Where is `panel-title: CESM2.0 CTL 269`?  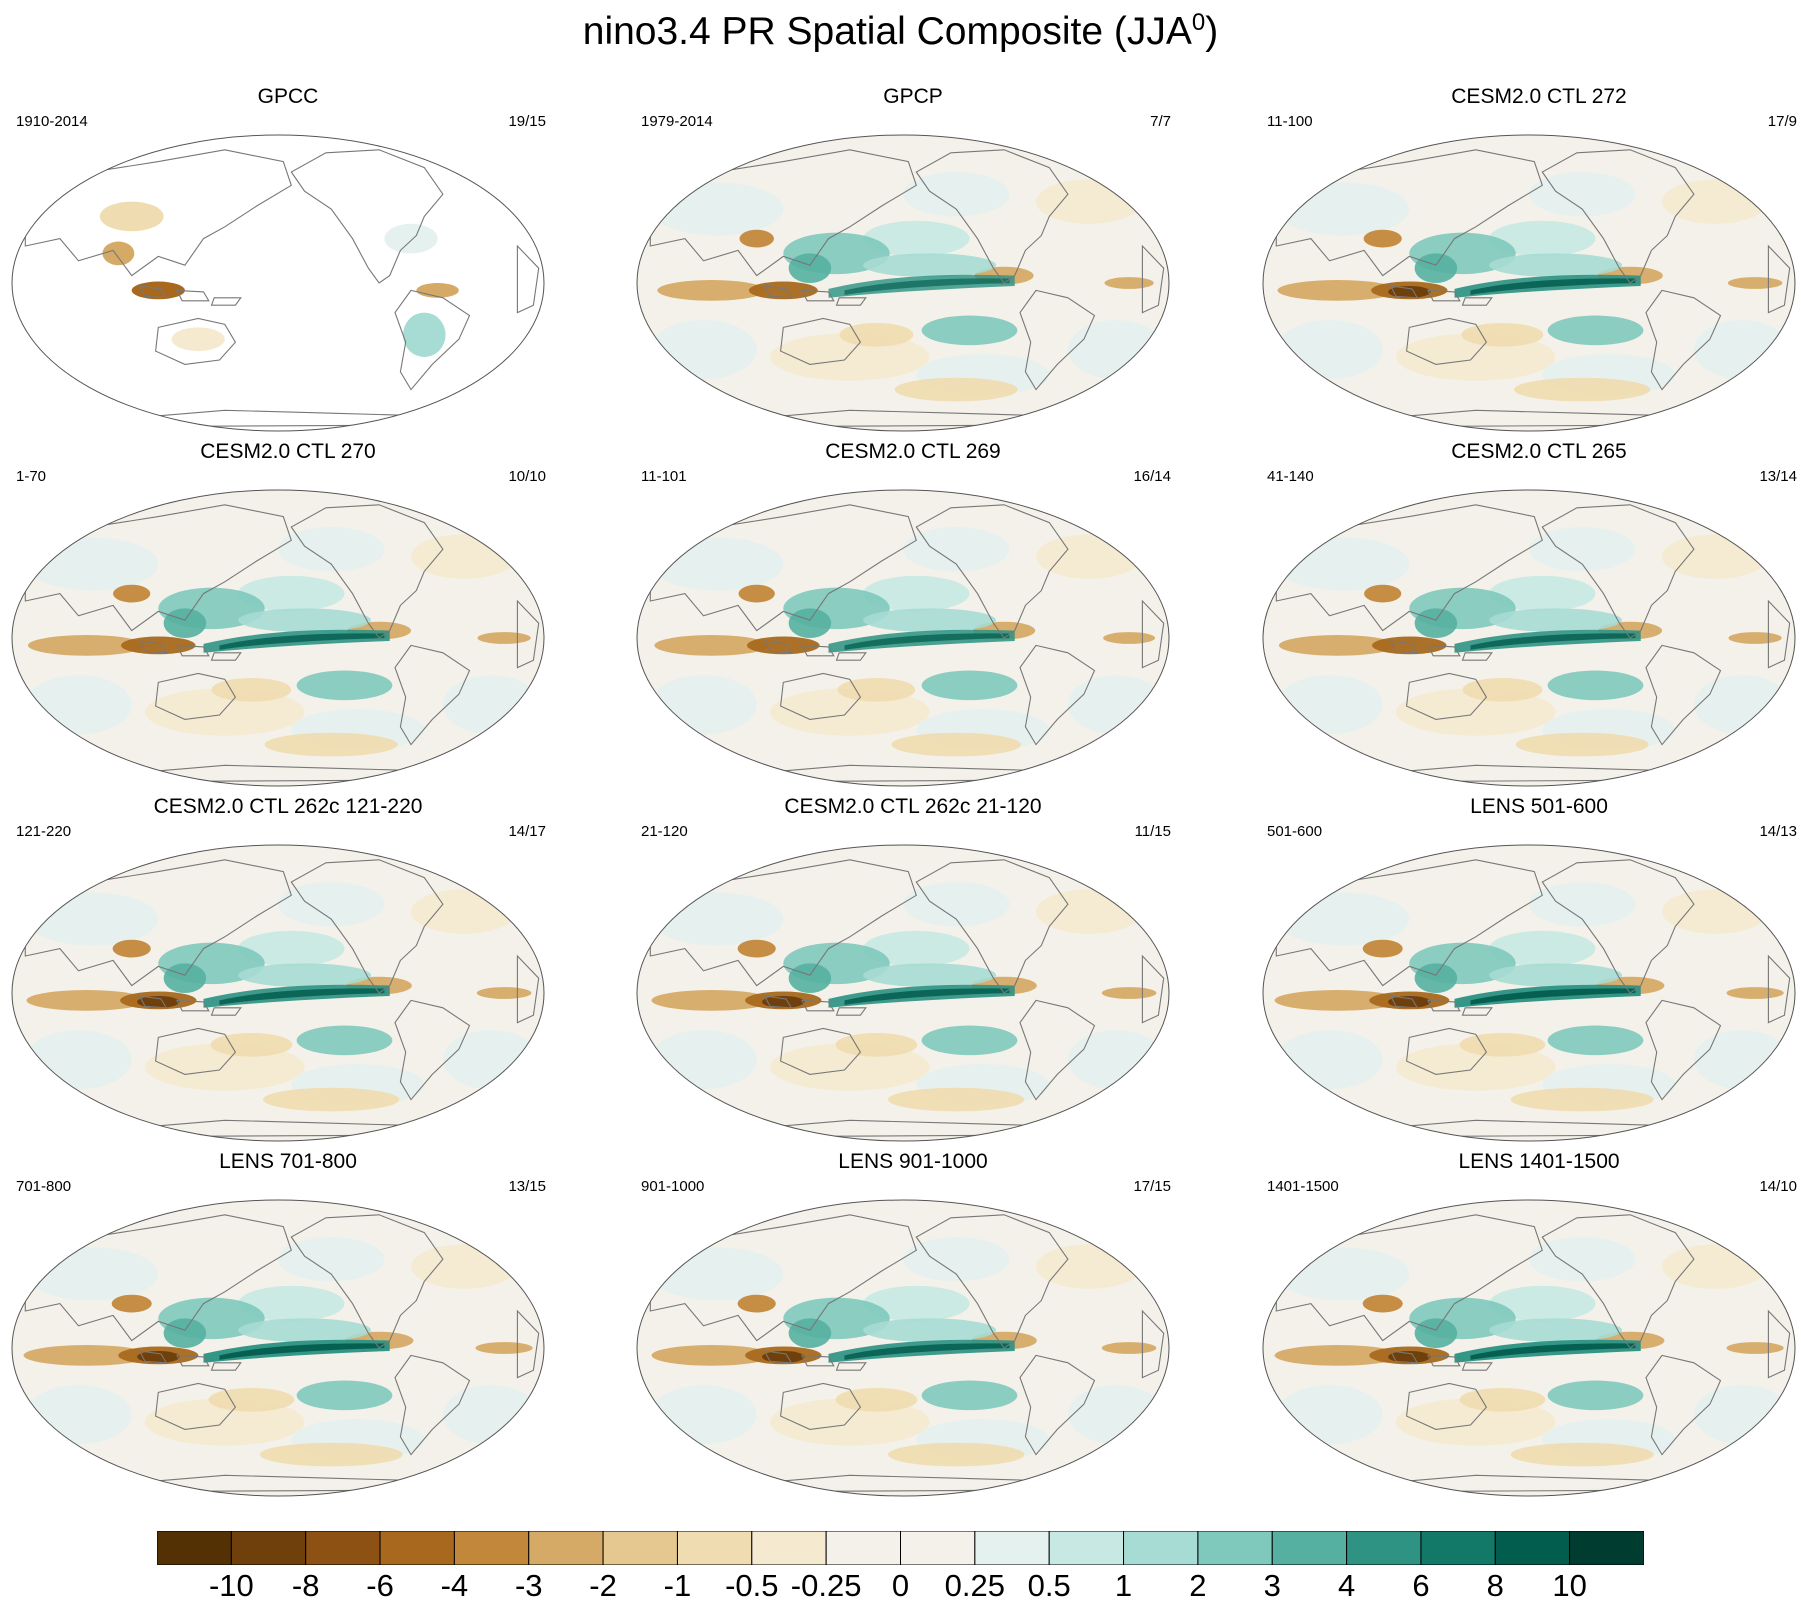 panel-title: CESM2.0 CTL 269 is located at coordinates (913, 451).